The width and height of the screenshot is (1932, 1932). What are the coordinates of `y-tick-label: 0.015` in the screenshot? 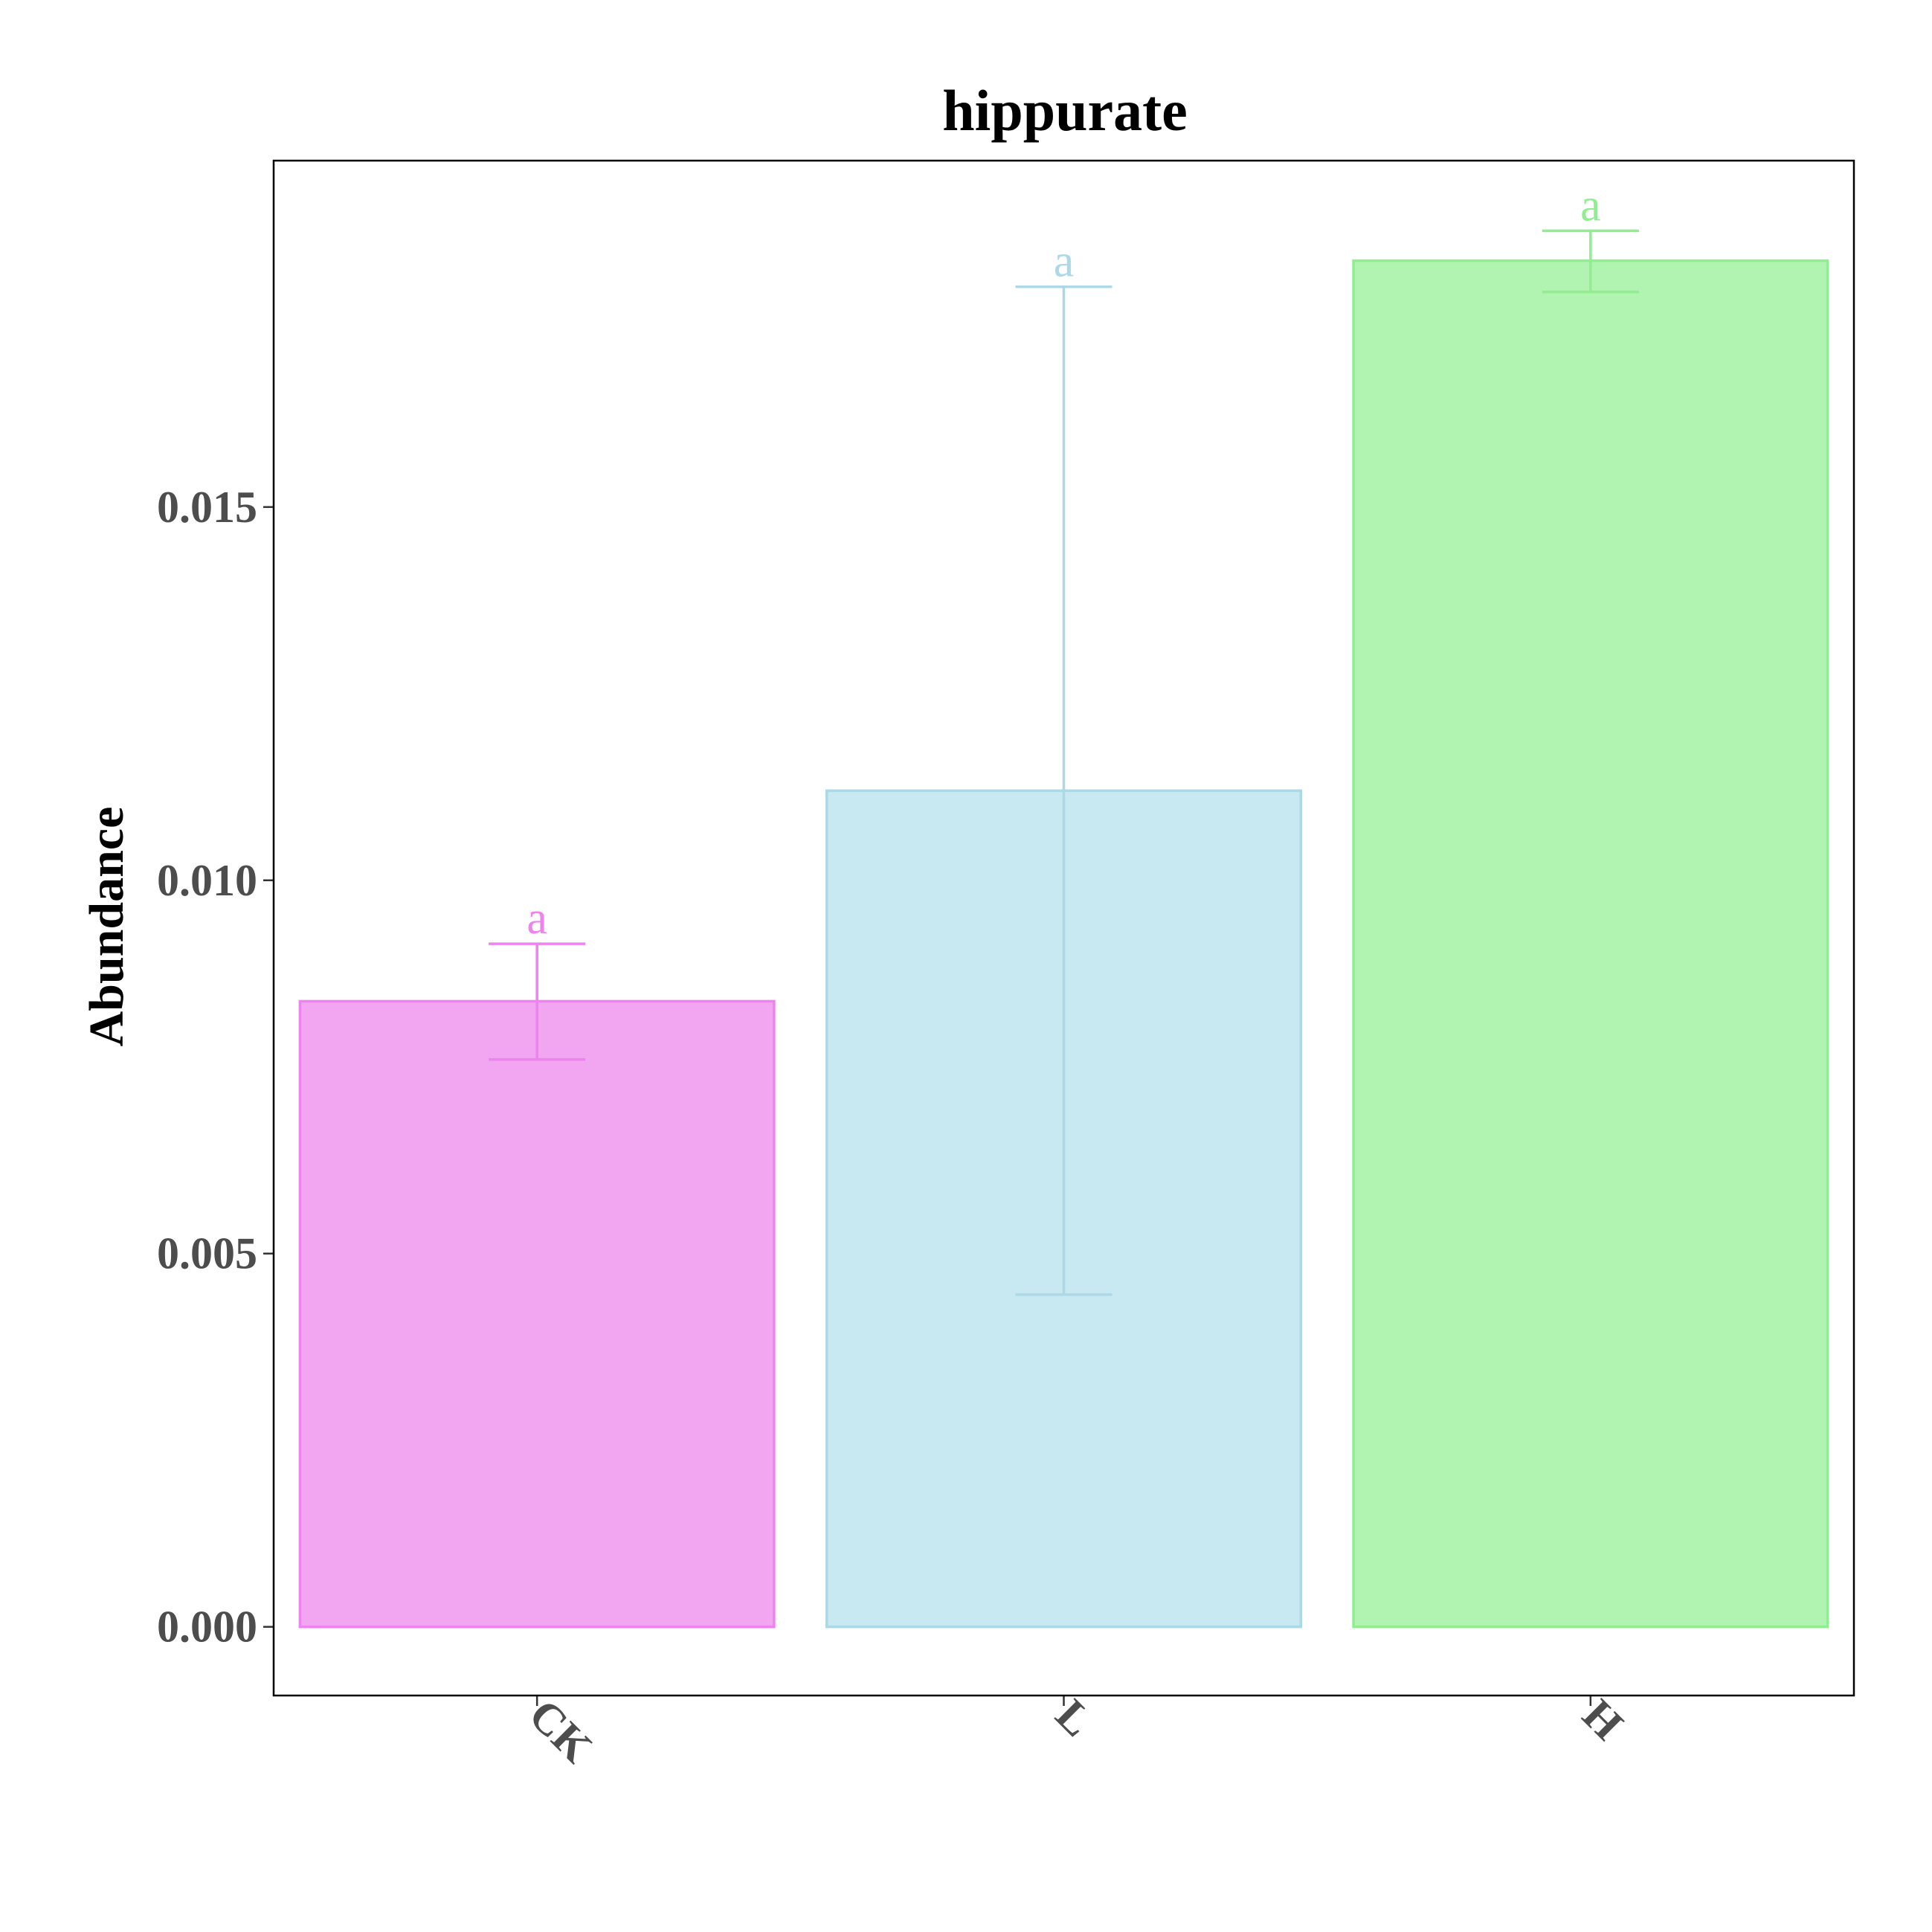 It's located at (207, 507).